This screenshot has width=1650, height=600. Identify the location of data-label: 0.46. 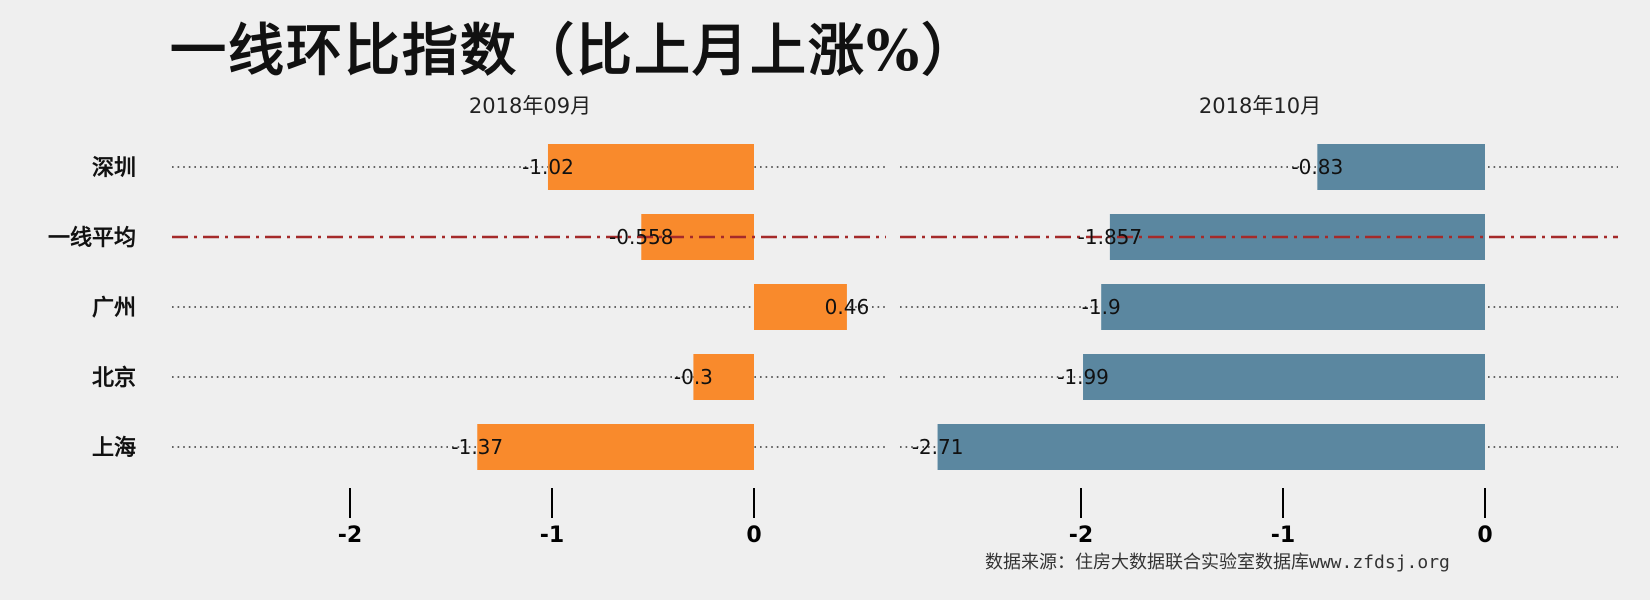
(847, 307).